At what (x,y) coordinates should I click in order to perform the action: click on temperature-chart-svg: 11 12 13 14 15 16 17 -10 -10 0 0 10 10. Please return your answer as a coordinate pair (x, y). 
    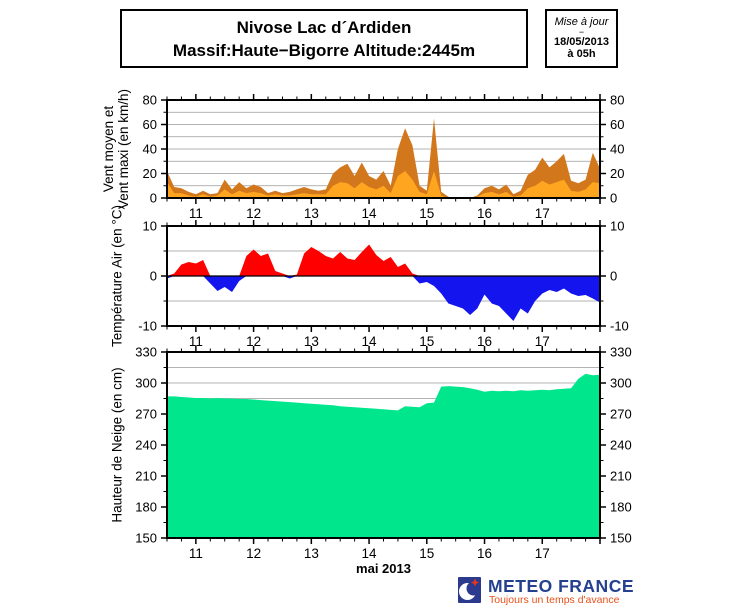
    Looking at the image, I should click on (383, 284).